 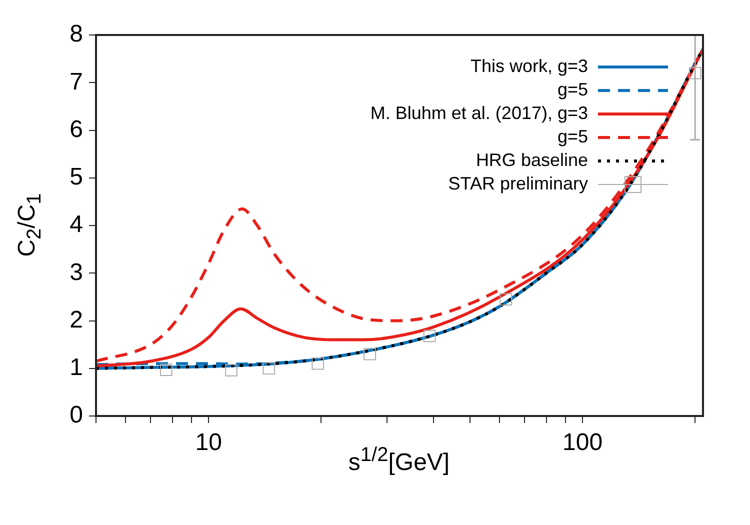 What do you see at coordinates (76, 415) in the screenshot?
I see `y-tick-label: 0` at bounding box center [76, 415].